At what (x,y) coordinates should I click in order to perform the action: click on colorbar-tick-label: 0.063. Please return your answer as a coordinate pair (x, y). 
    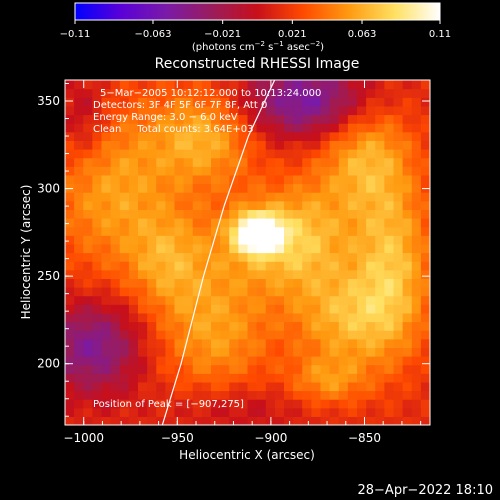
    Looking at the image, I should click on (362, 34).